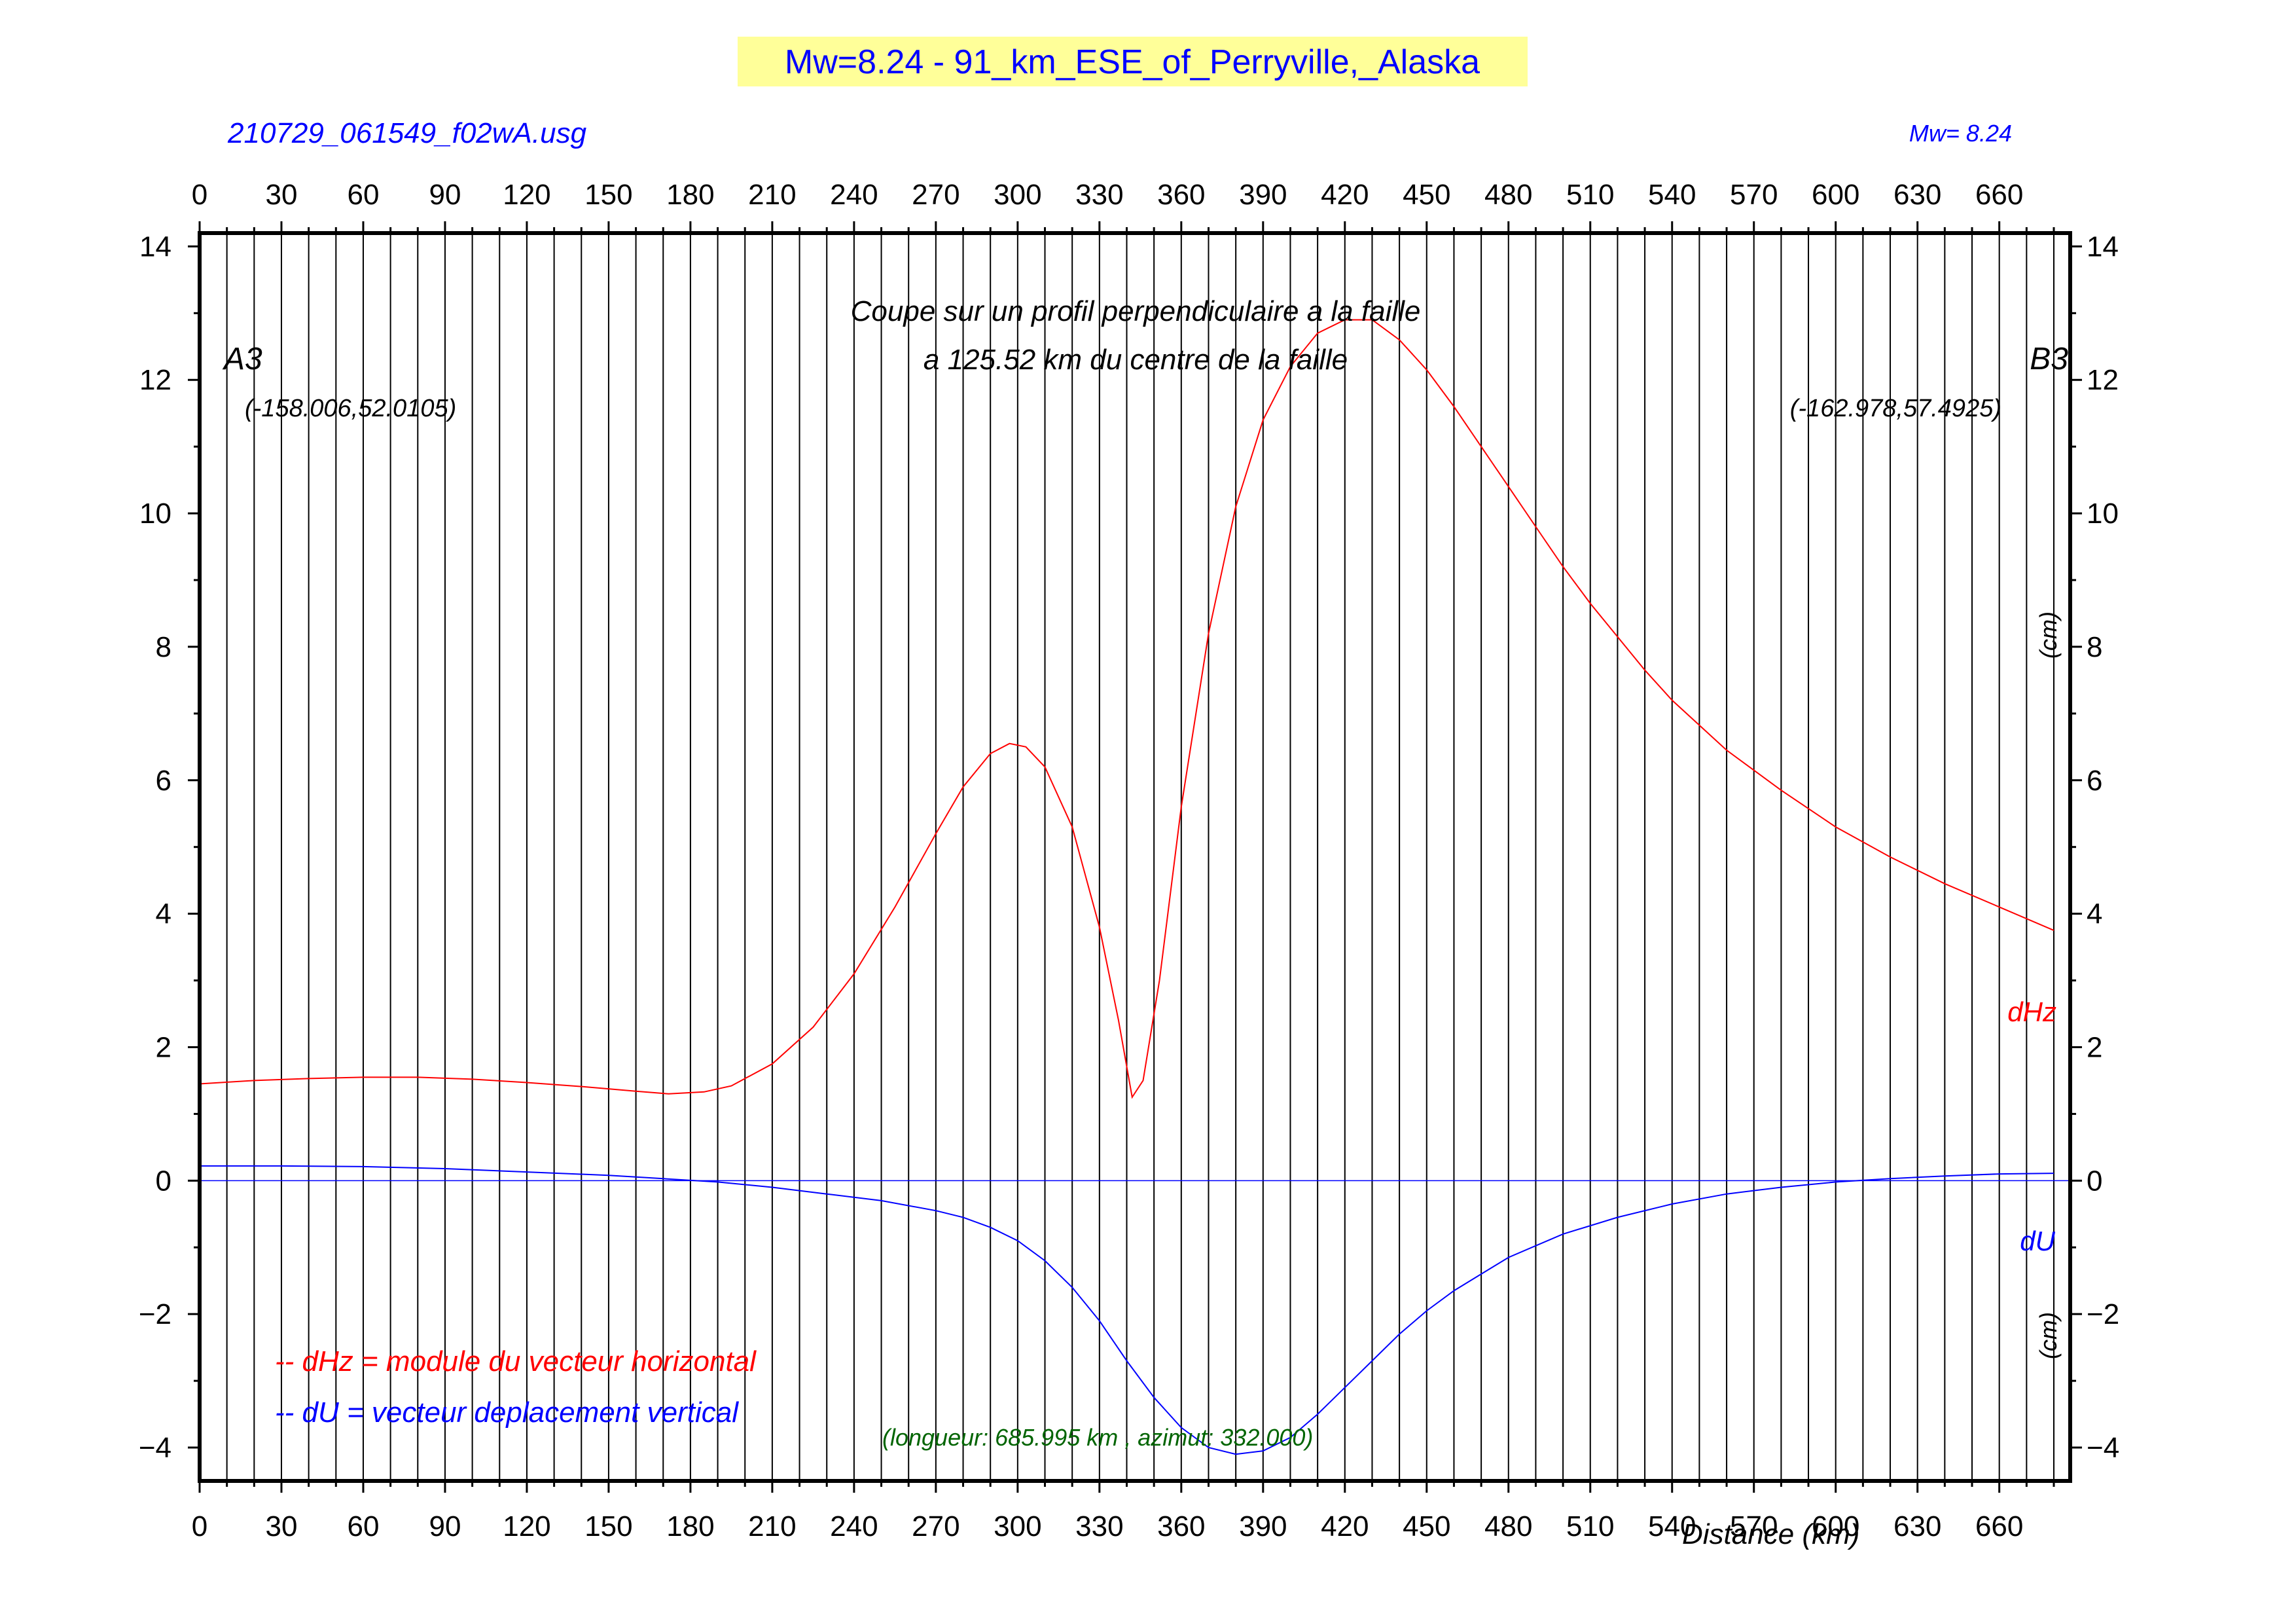  I want to click on x-tick-label-top: 90, so click(445, 195).